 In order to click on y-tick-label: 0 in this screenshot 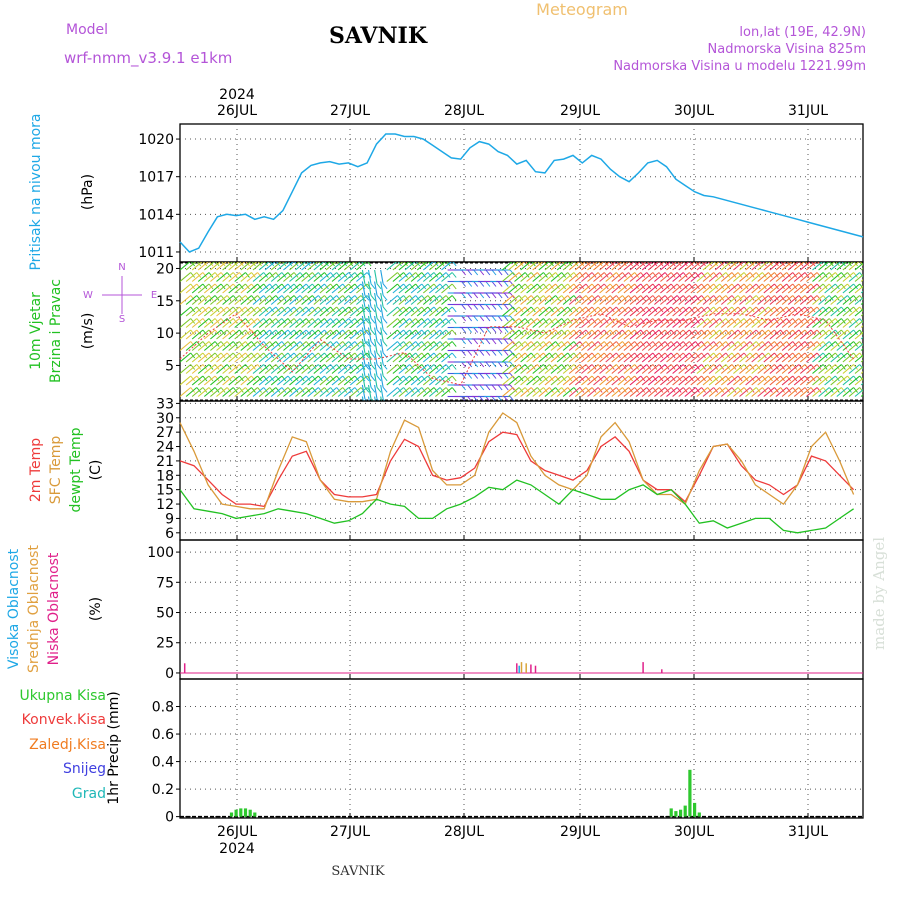, I will do `click(169, 818)`.